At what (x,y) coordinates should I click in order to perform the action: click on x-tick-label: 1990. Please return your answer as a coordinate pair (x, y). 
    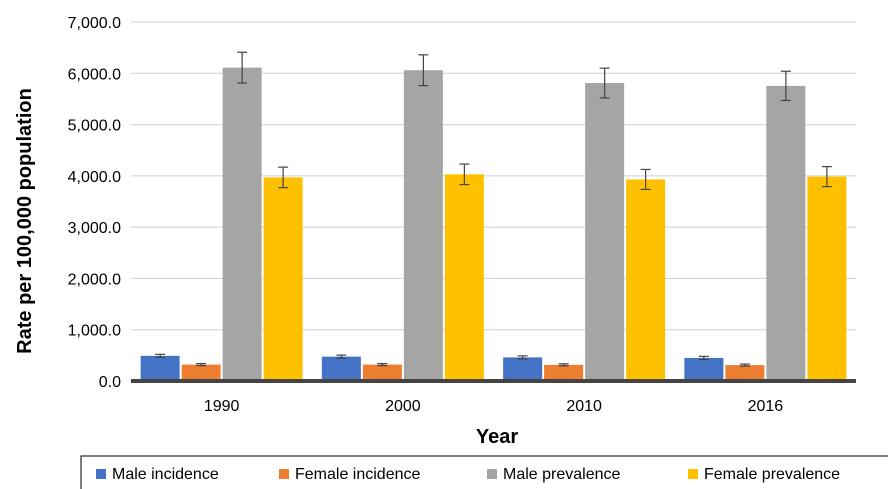
    Looking at the image, I should click on (222, 406).